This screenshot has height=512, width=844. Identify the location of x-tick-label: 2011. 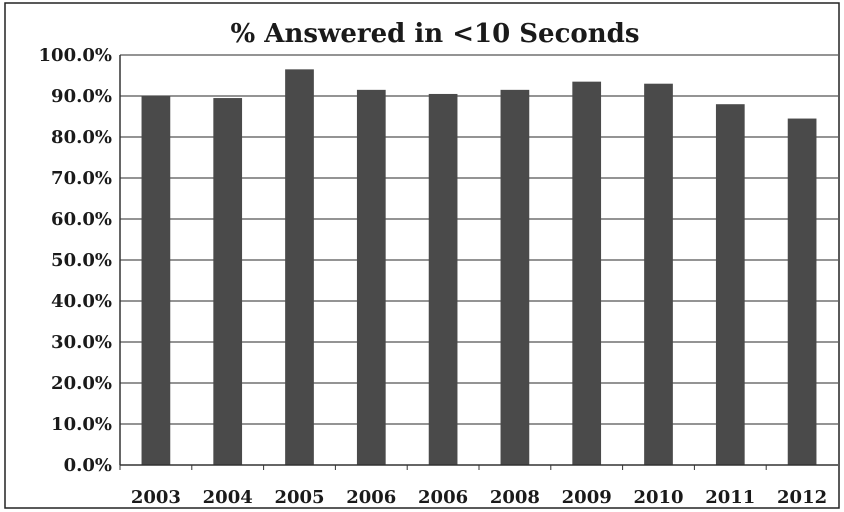
(730, 497).